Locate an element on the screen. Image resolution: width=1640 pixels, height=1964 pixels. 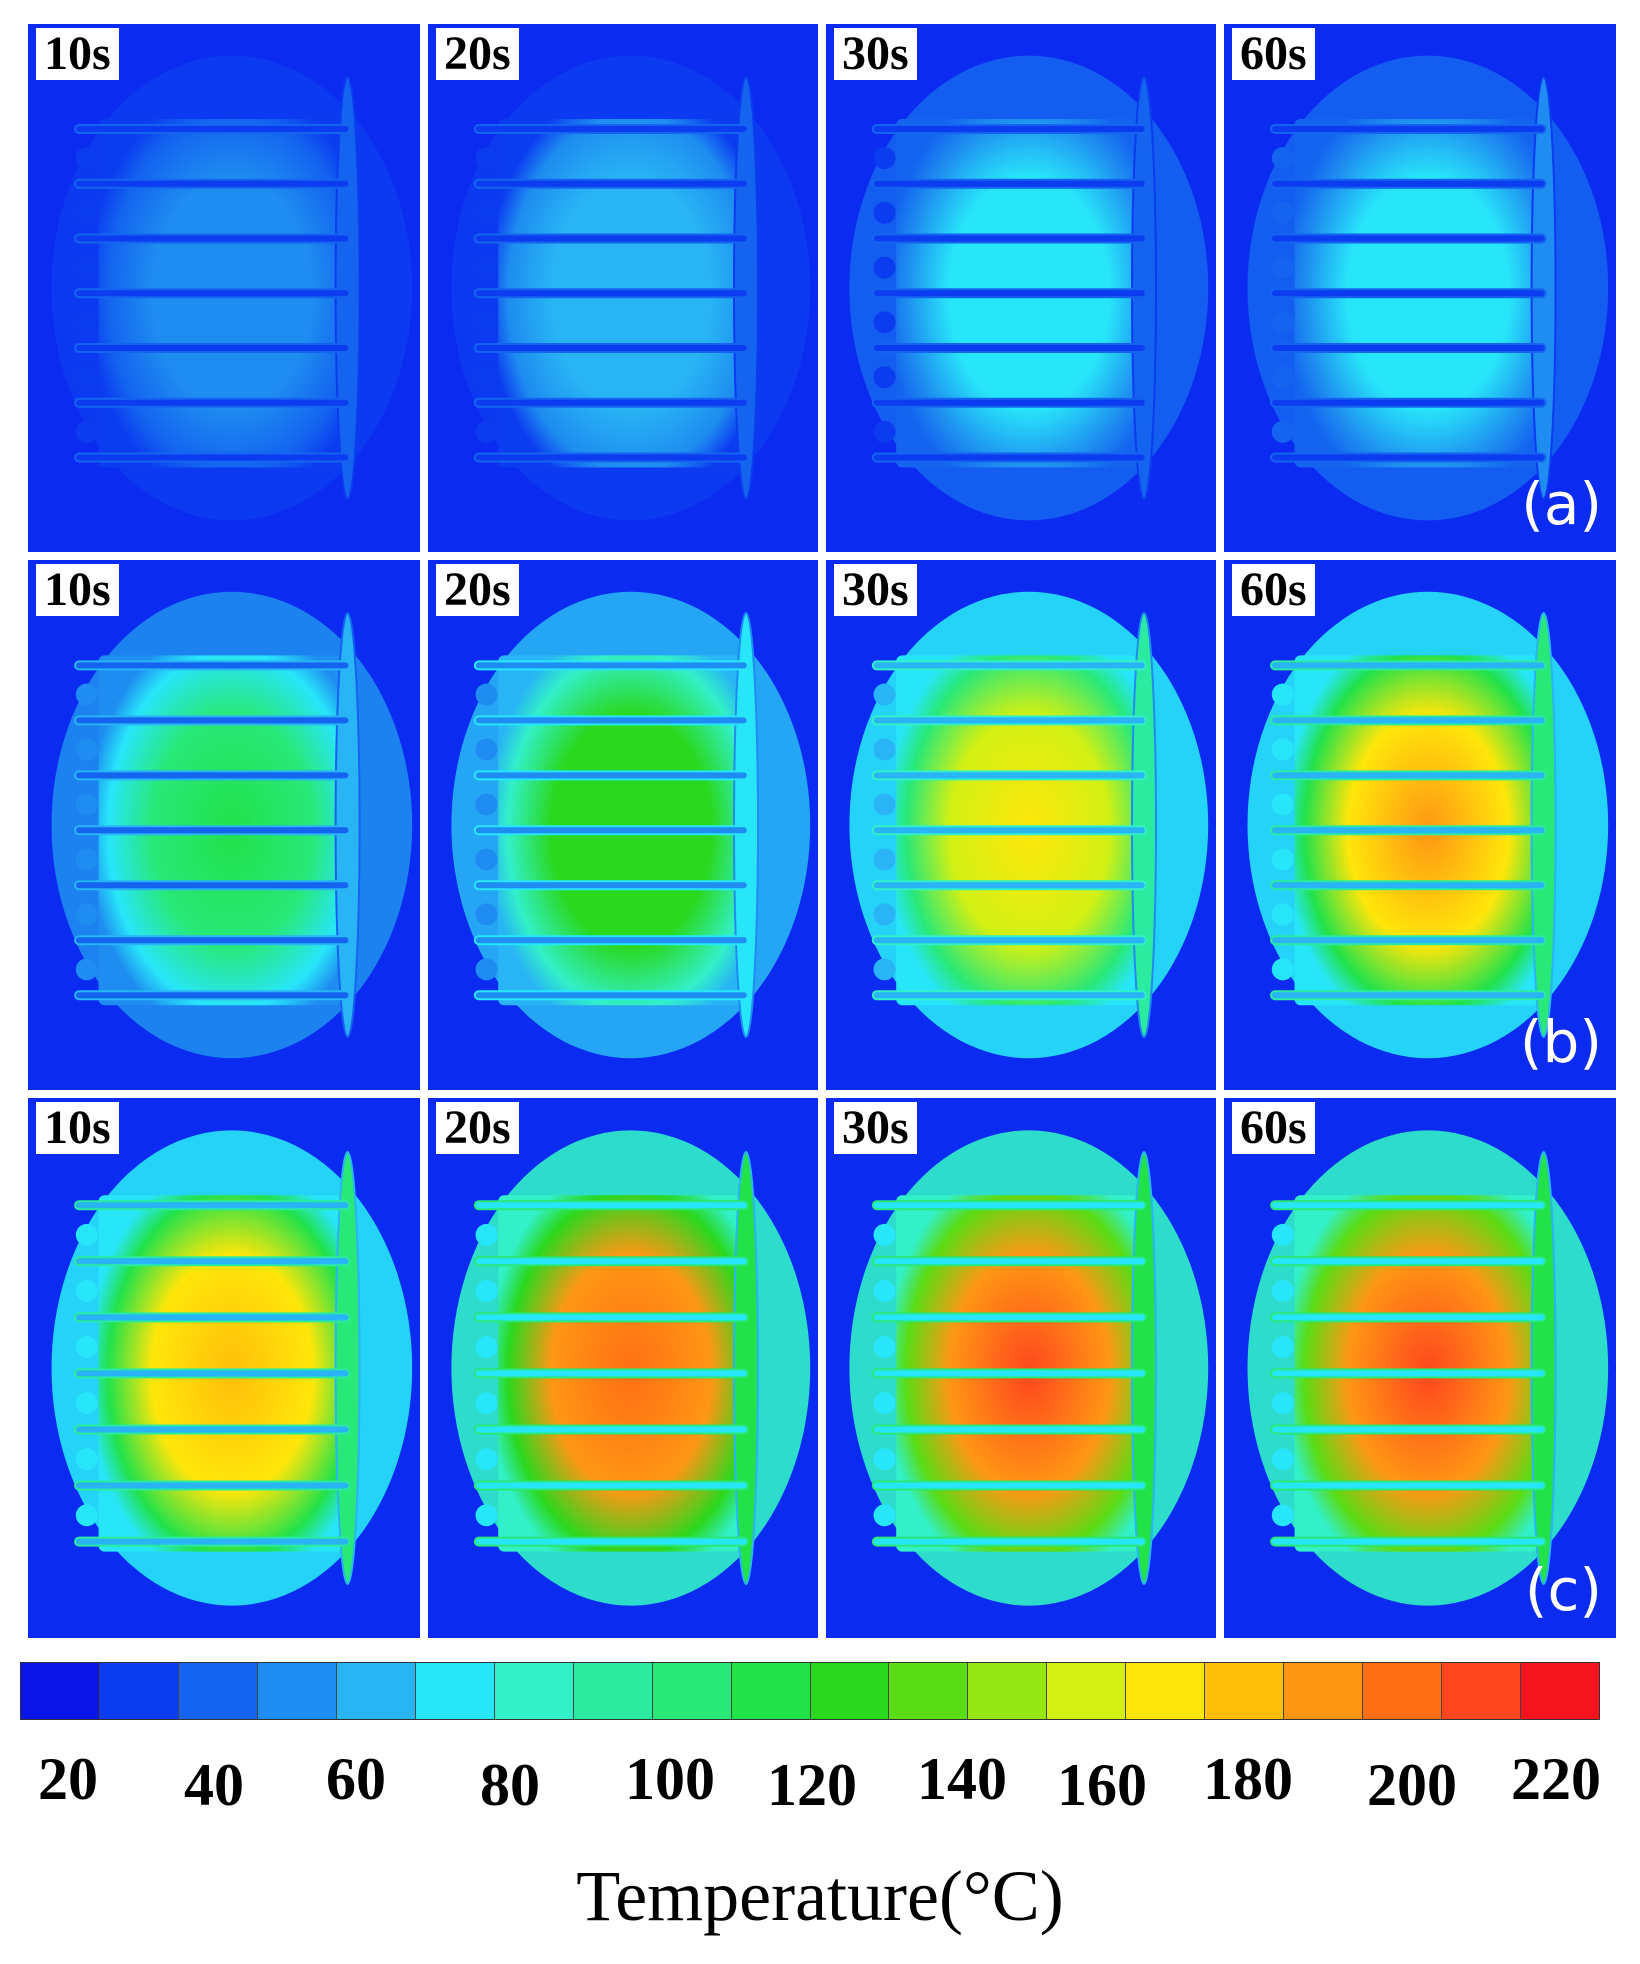
colorbar-title: Temperature(°C) is located at coordinates (820, 1896).